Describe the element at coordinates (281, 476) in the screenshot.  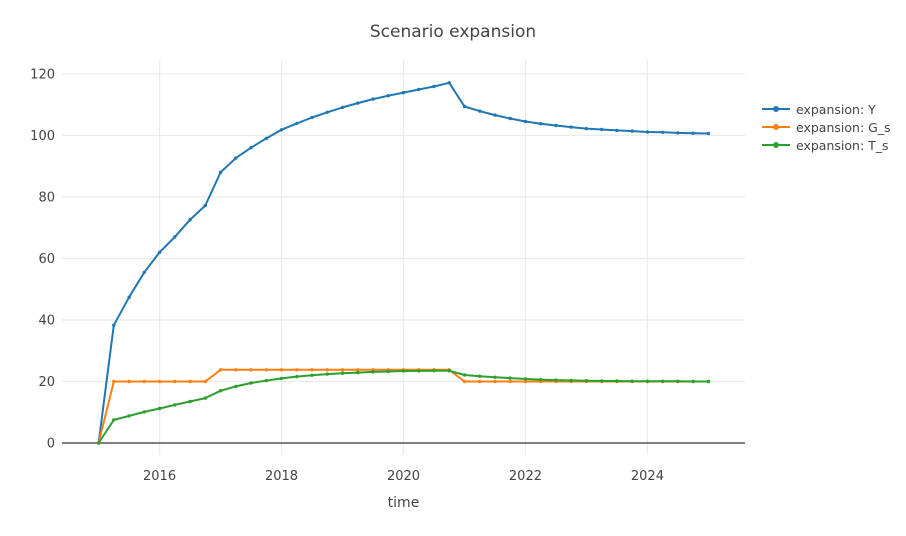
I see `x-tick-label: 2018` at that location.